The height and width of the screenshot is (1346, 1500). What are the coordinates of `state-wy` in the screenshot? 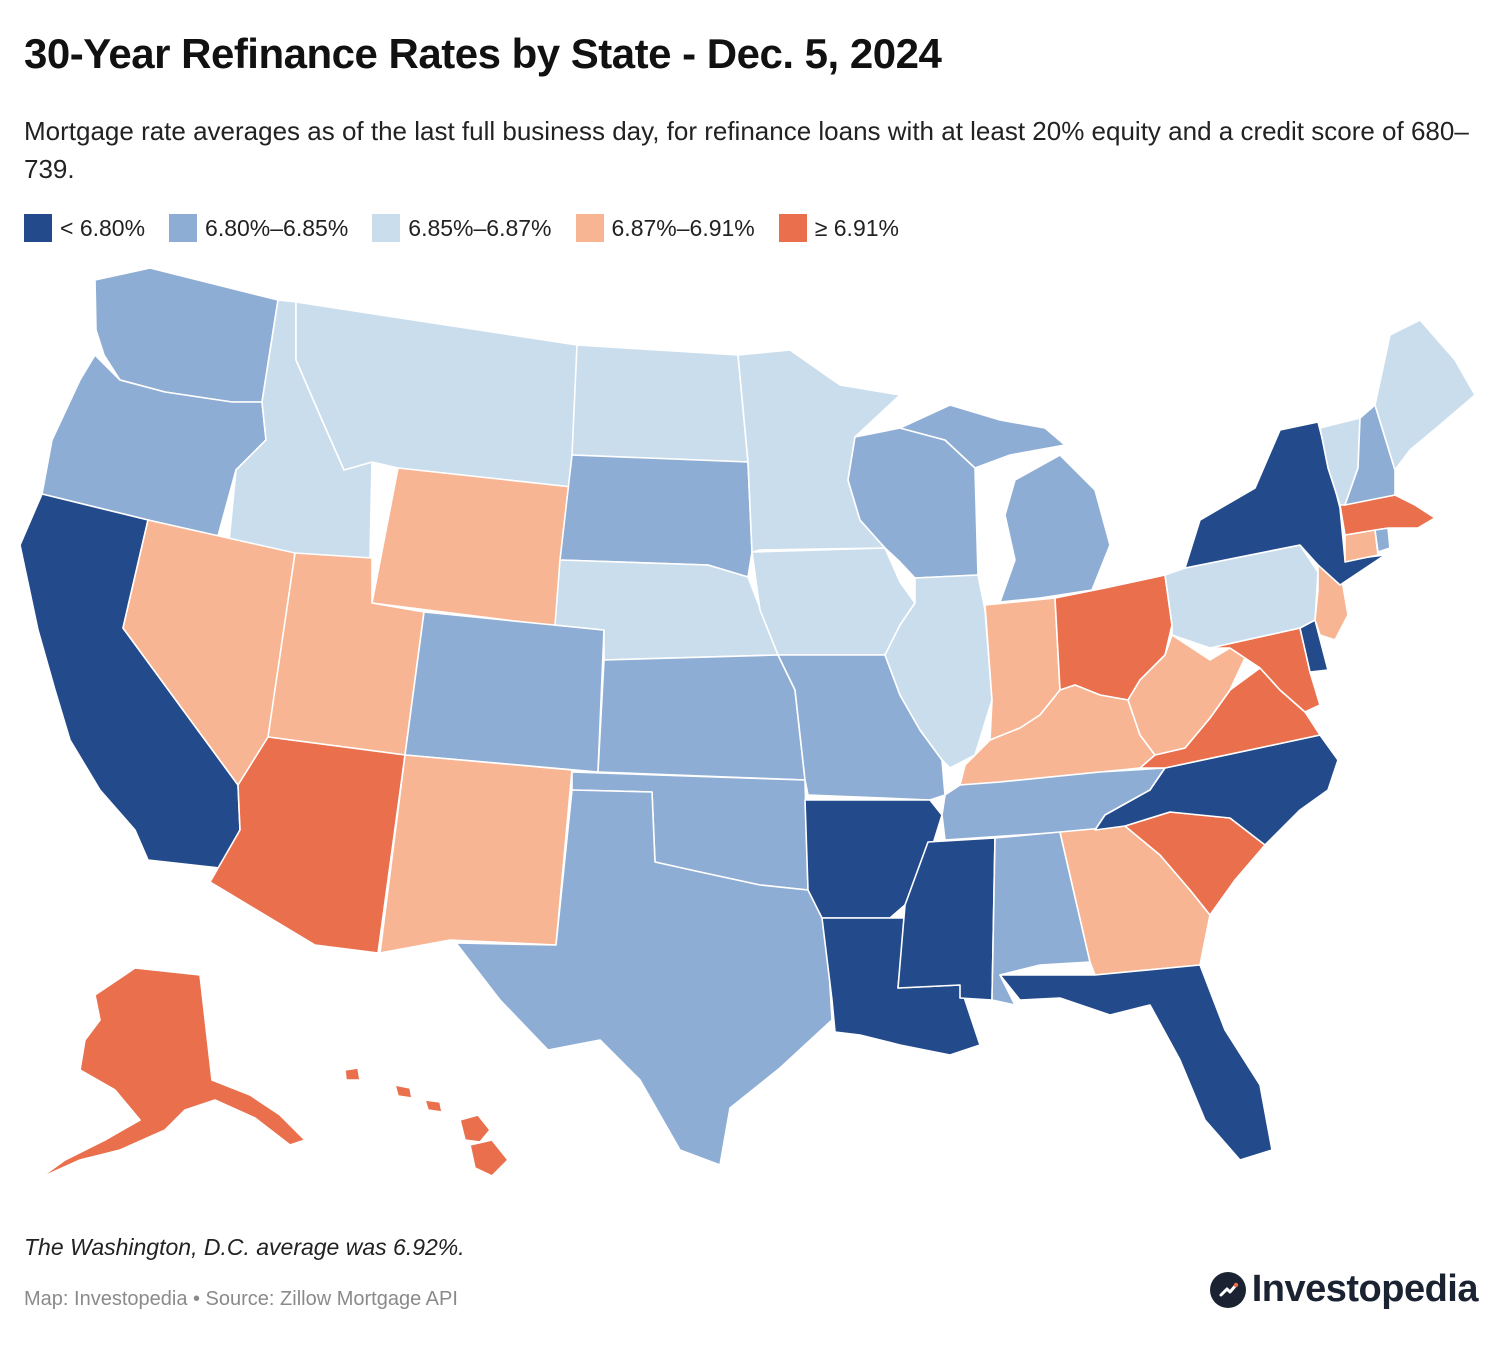 It's located at (472, 547).